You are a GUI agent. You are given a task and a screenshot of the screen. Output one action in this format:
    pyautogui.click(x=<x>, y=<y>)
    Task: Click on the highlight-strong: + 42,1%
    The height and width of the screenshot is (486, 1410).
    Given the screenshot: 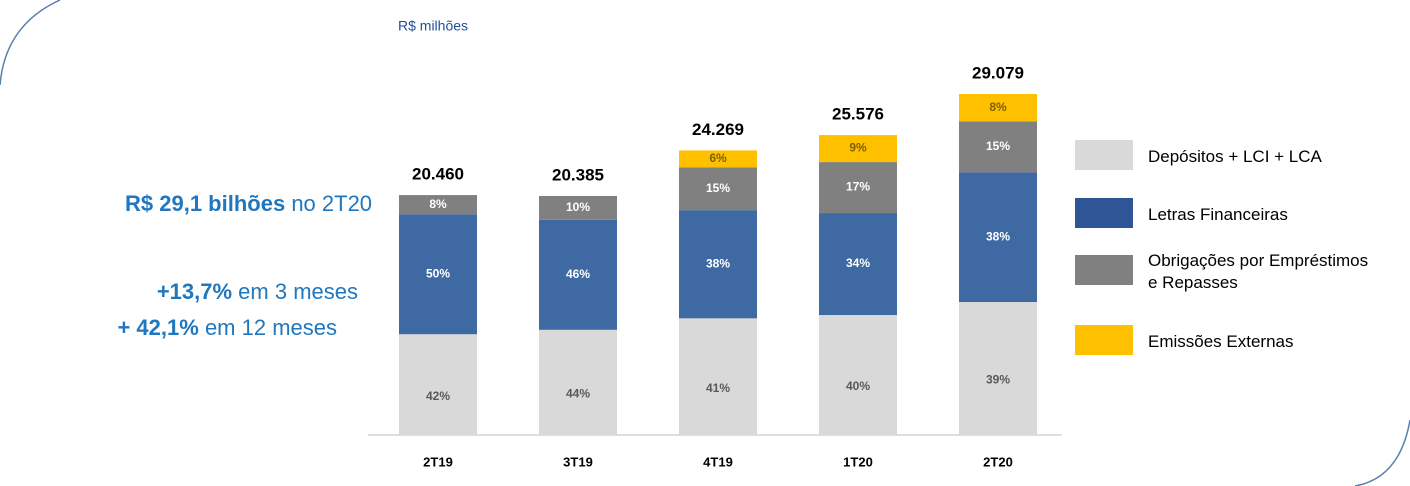 What is the action you would take?
    pyautogui.click(x=157, y=327)
    